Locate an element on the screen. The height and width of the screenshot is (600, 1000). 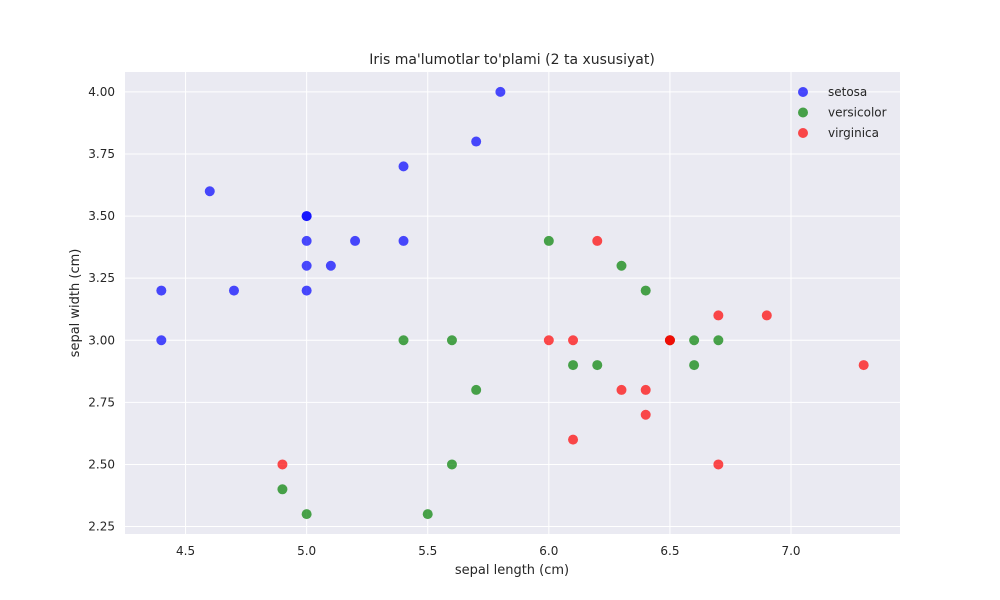
y-tick-label: 3.00 is located at coordinates (101, 340).